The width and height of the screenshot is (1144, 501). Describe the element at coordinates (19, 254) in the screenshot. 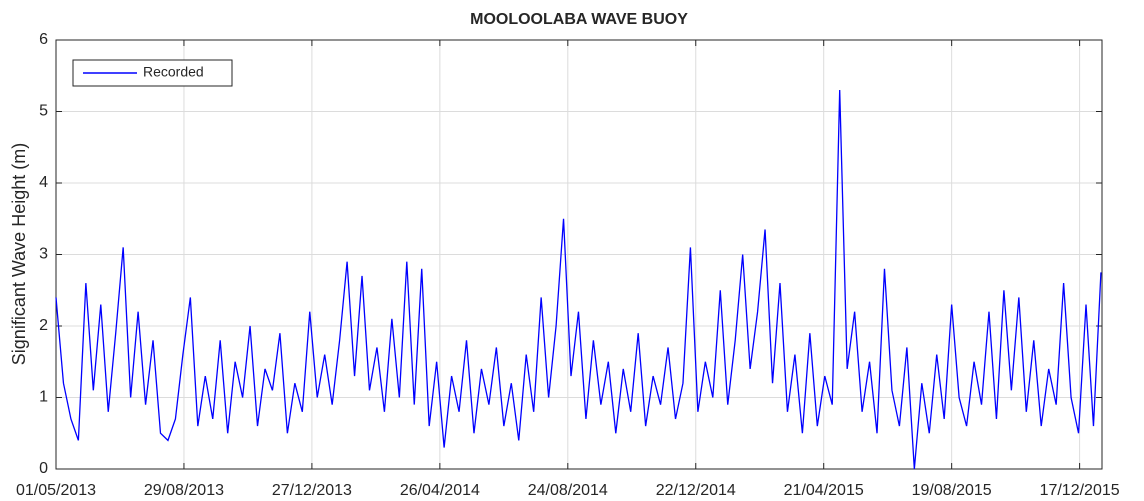

I see `y-axis-label: Significant Wave Height (m)` at that location.